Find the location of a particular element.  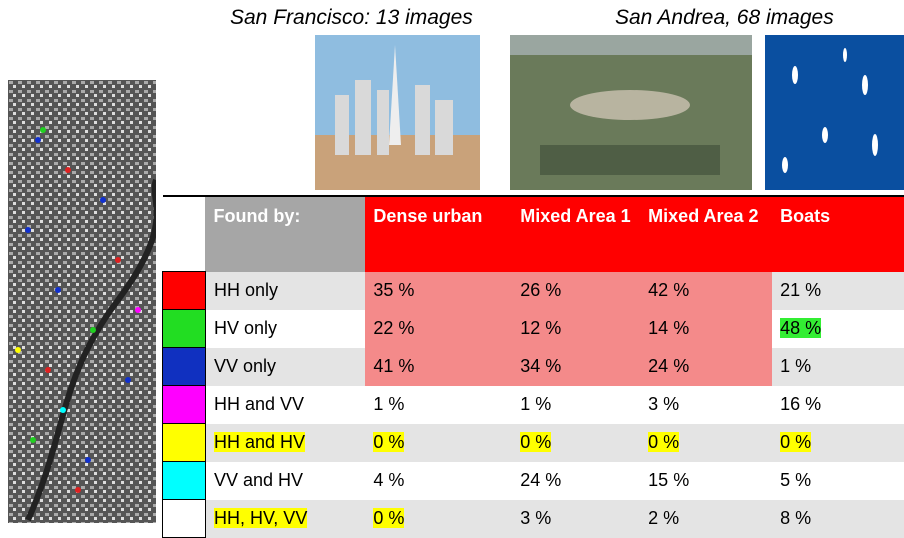

header-cell: Found by: is located at coordinates (285, 234).